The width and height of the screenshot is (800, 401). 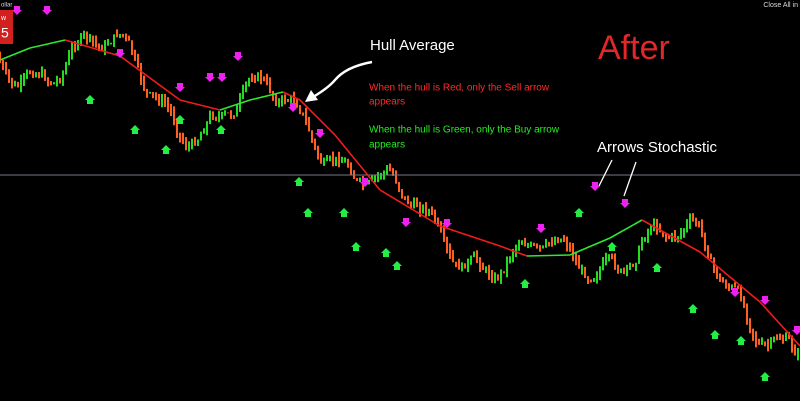 I want to click on close-all-button: Close All in, so click(x=780, y=5).